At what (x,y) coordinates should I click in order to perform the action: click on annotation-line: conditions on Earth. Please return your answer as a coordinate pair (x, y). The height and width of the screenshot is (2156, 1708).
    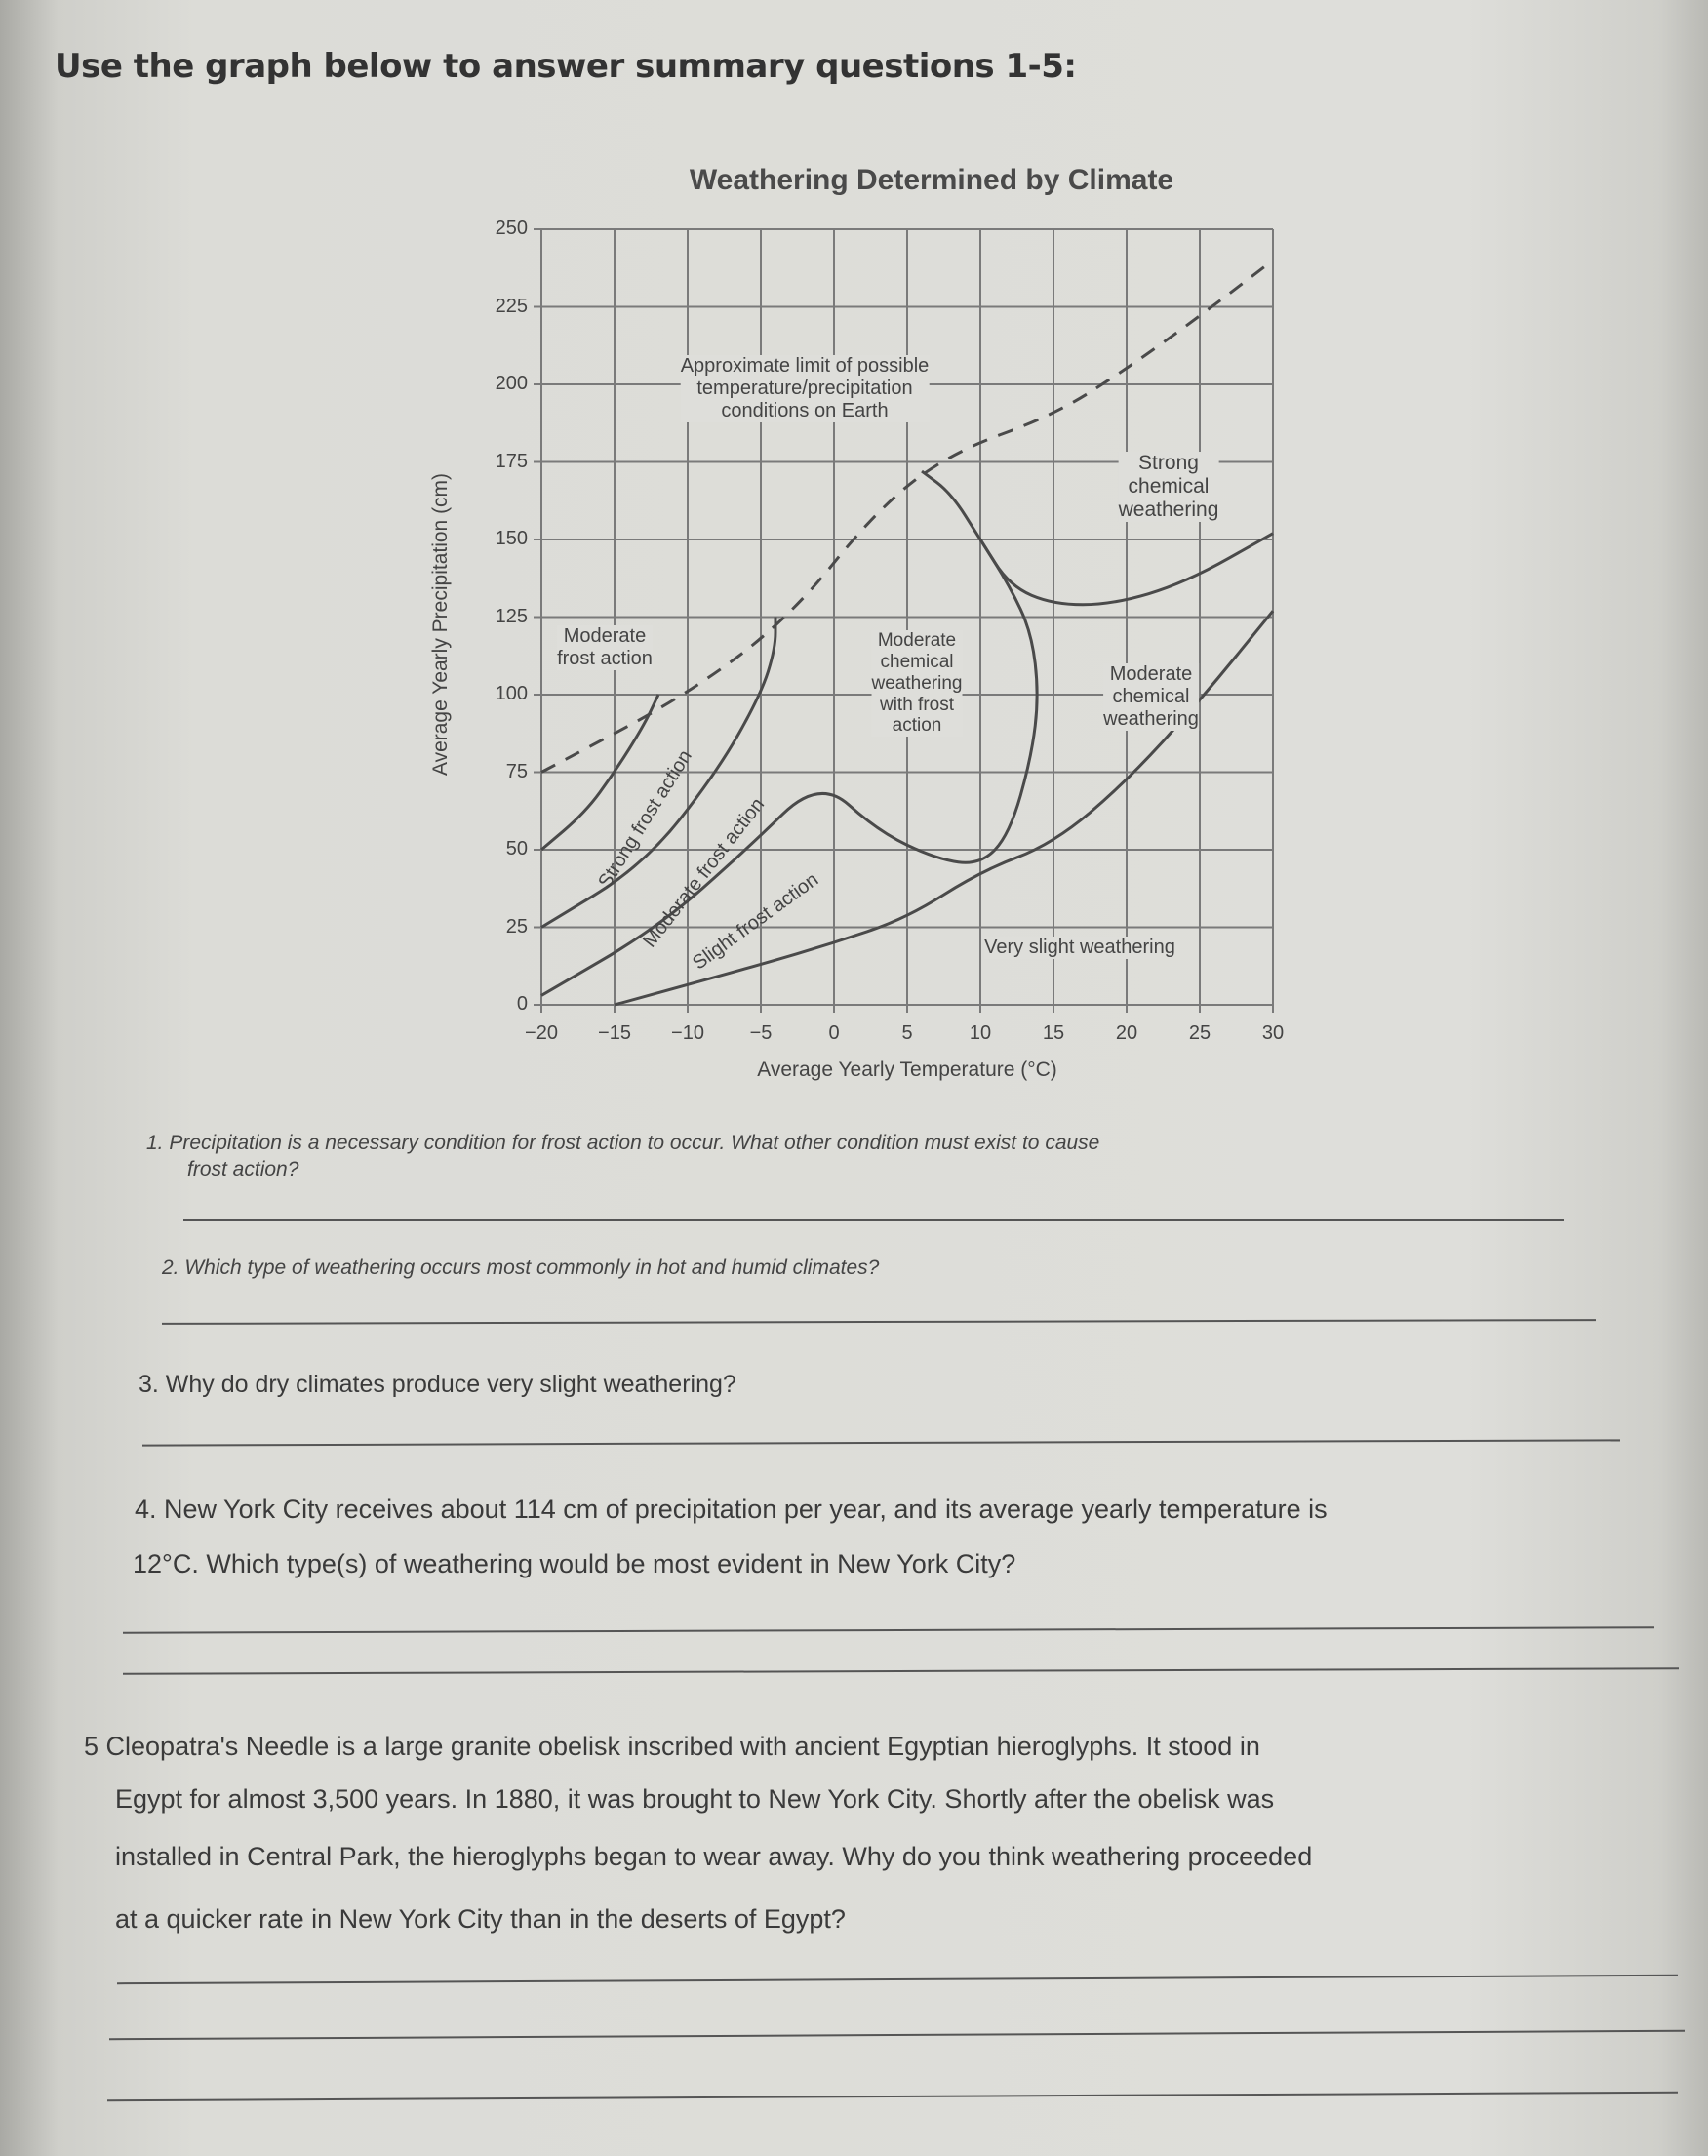
    Looking at the image, I should click on (805, 410).